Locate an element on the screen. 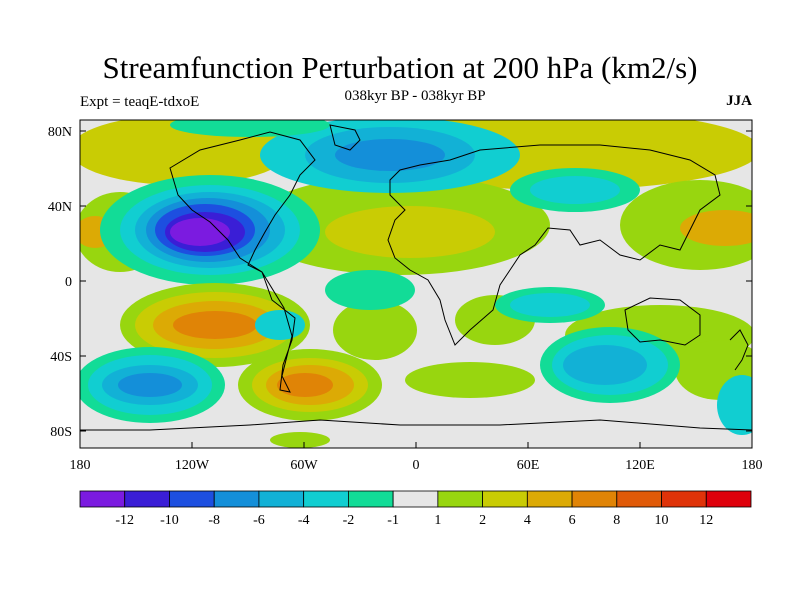  colorbar-label: 6 is located at coordinates (572, 520).